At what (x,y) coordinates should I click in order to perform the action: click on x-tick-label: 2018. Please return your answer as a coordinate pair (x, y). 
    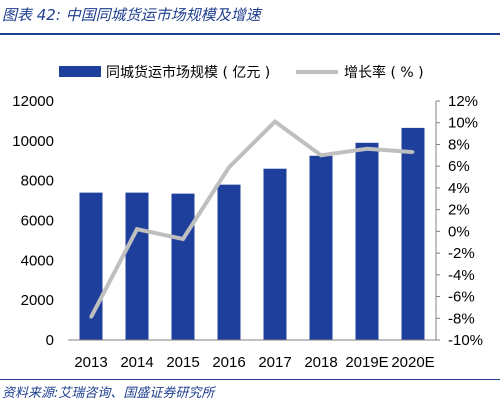
    Looking at the image, I should click on (320, 362).